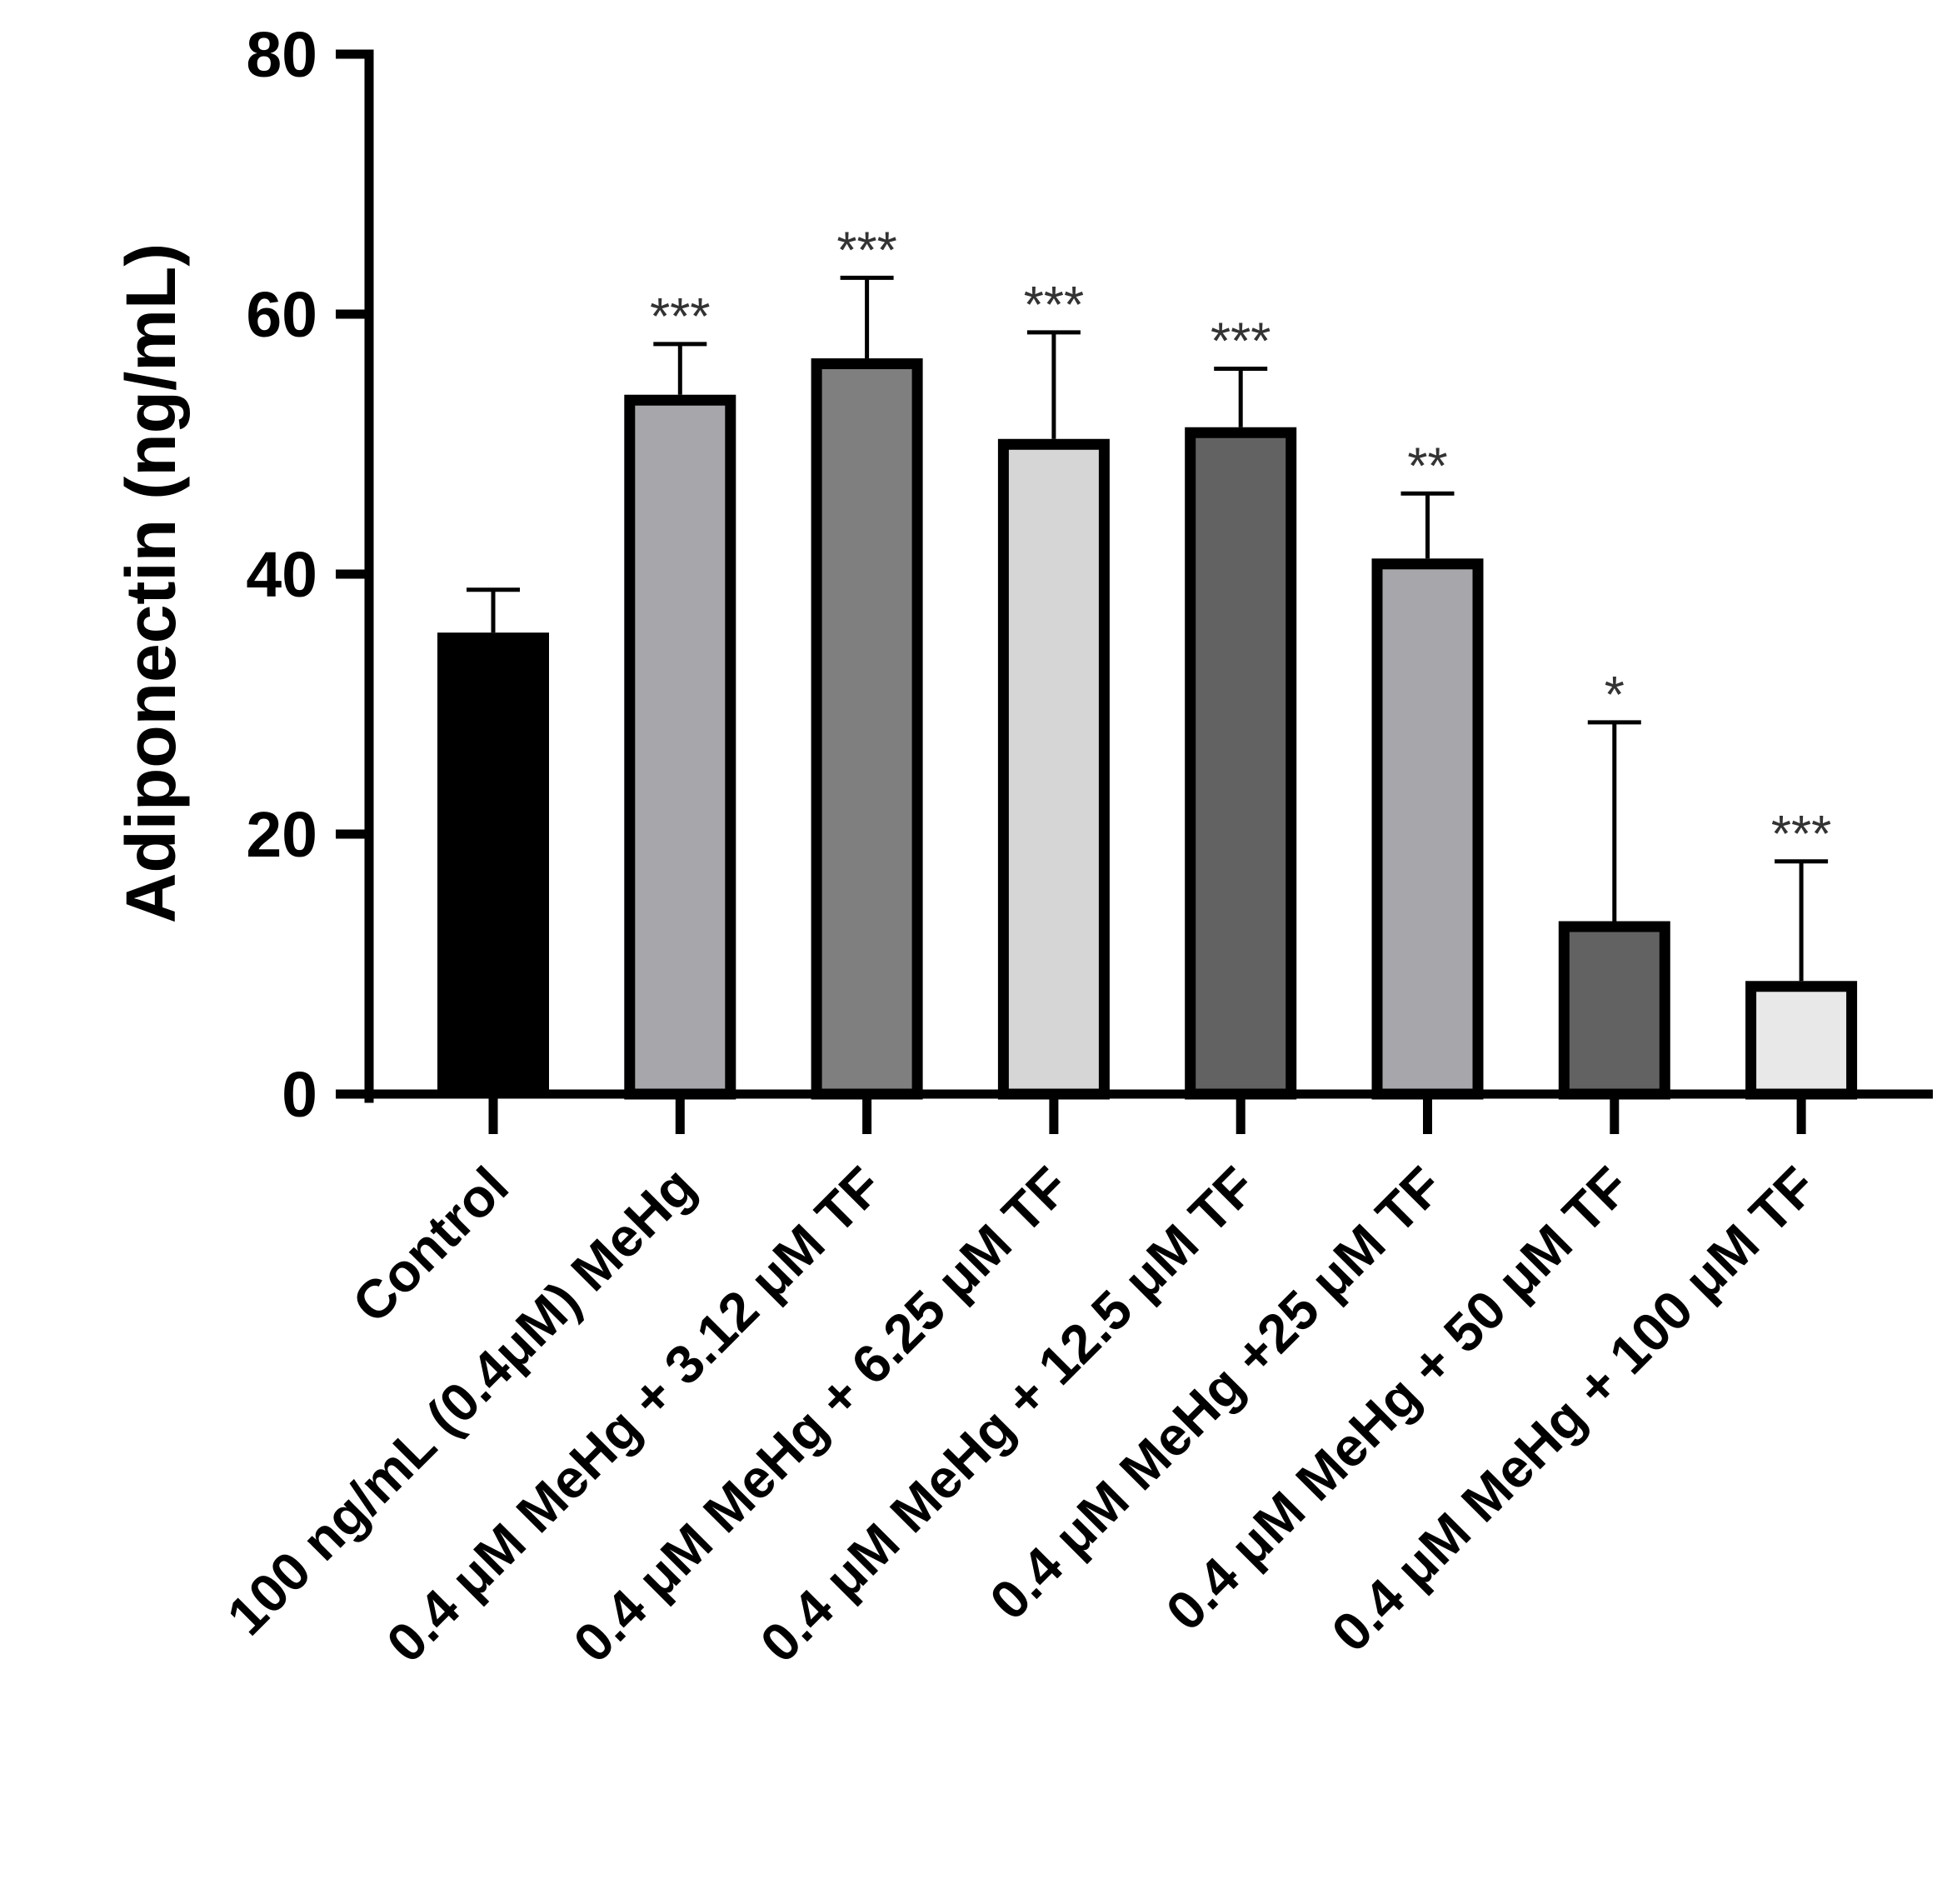 Image resolution: width=1947 pixels, height=1904 pixels. What do you see at coordinates (281, 315) in the screenshot?
I see `y-tick-label-60: 60` at bounding box center [281, 315].